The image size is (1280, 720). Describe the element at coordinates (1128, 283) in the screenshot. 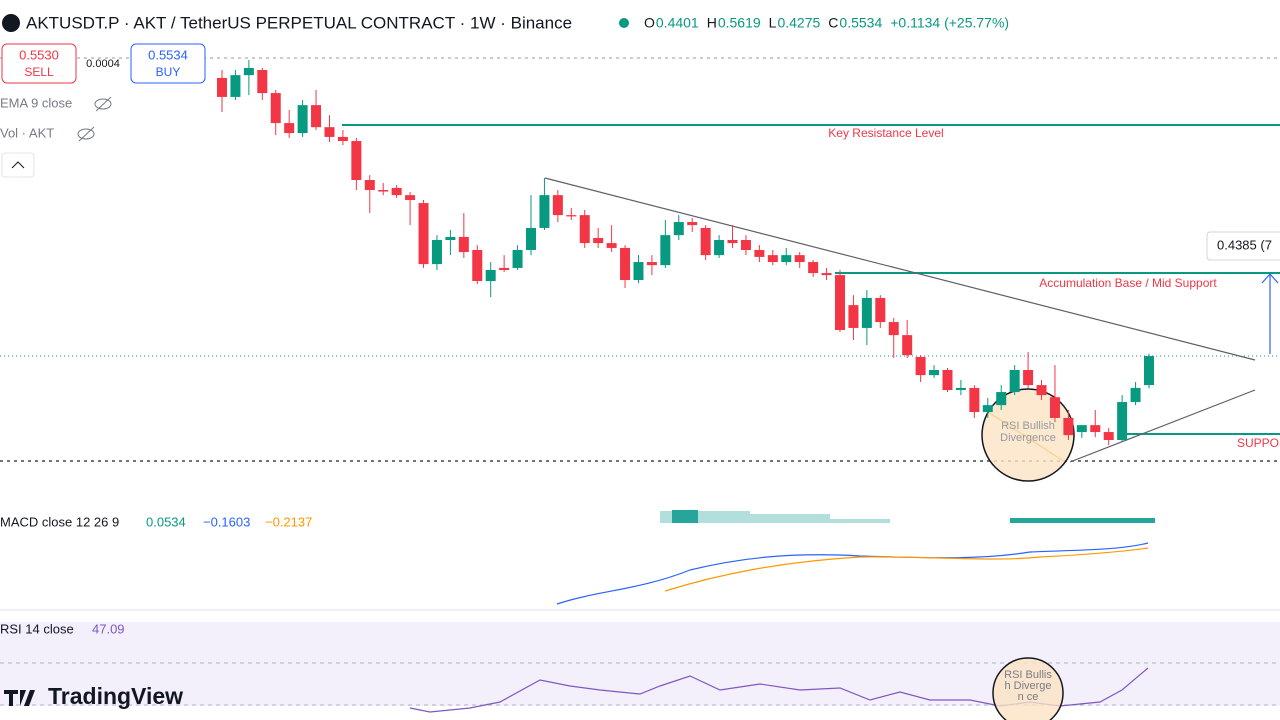

I see `annotation: Accumulation Base / Mid Support` at that location.